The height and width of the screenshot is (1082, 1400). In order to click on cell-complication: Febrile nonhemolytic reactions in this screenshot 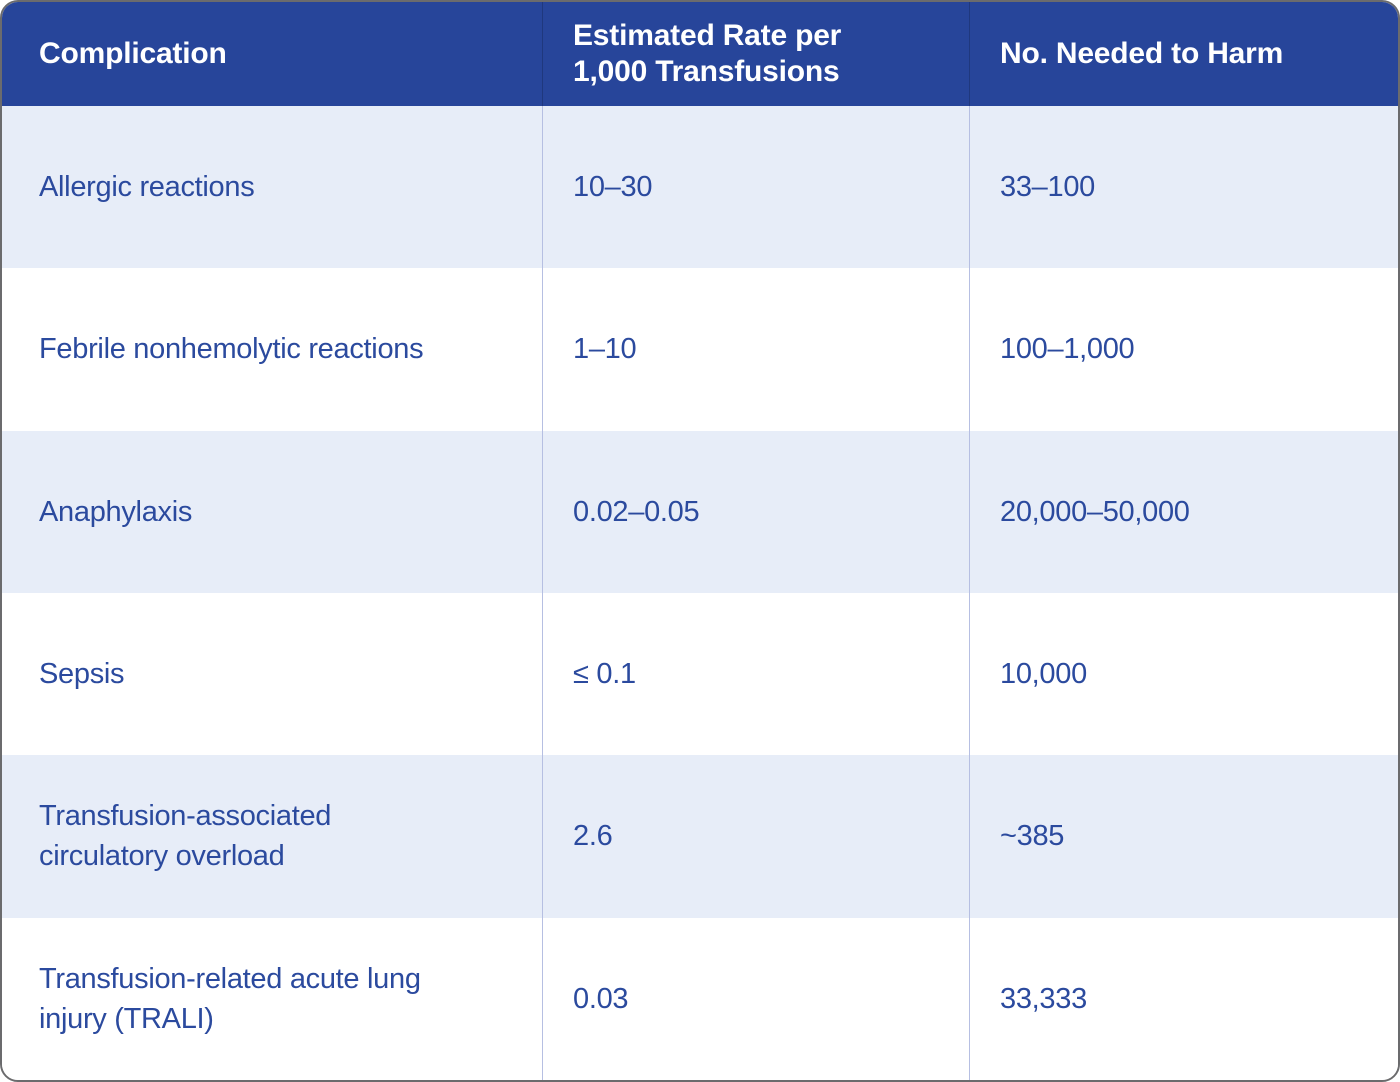, I will do `click(272, 349)`.